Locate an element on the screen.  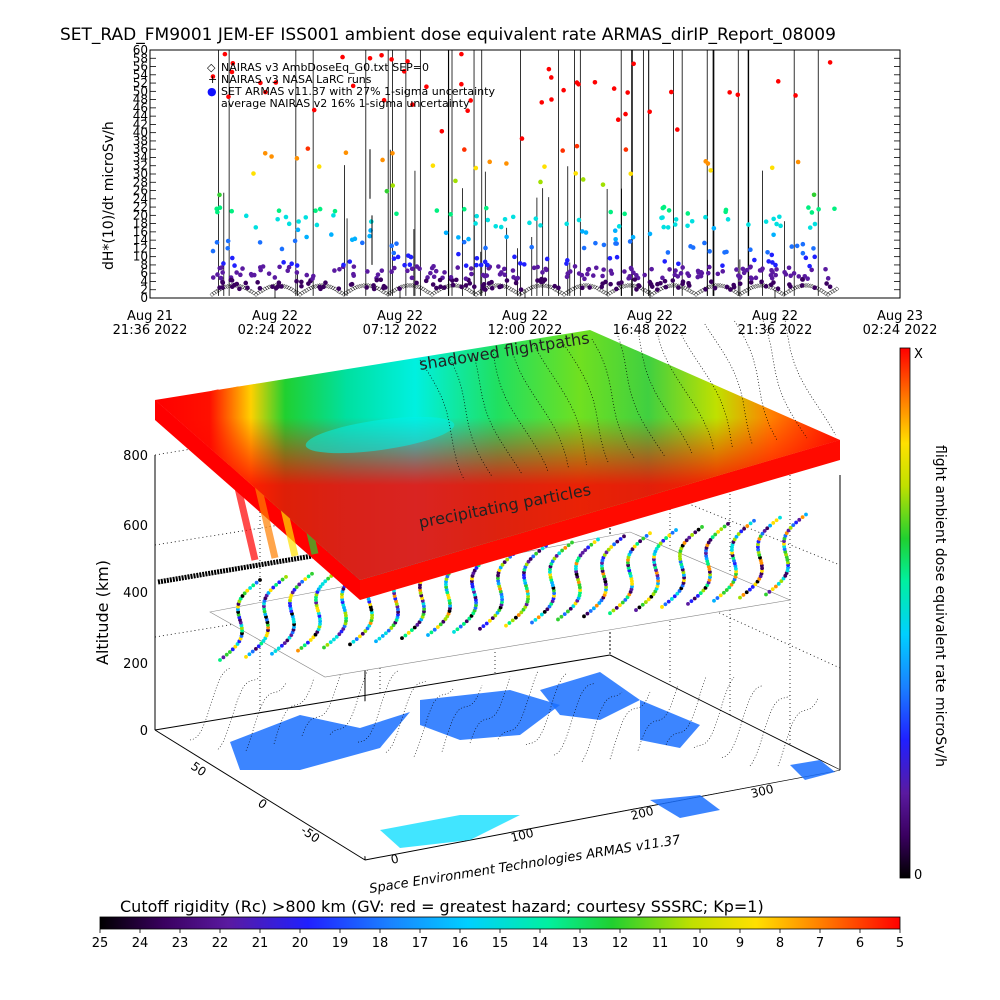
slab-shadow-track is located at coordinates (585, 402).